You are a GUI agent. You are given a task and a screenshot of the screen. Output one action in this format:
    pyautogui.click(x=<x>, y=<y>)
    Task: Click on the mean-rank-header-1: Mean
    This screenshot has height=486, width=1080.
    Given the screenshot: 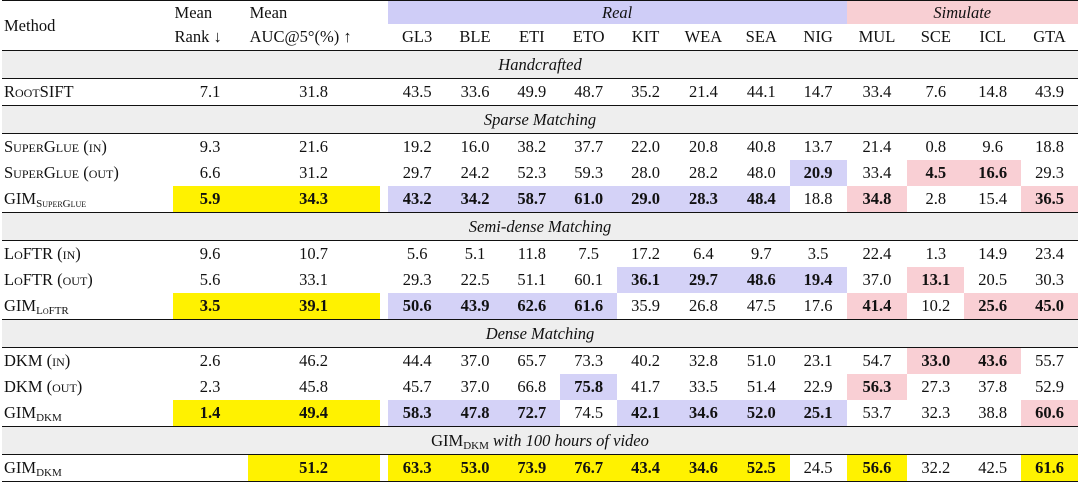 What is the action you would take?
    pyautogui.click(x=210, y=12)
    